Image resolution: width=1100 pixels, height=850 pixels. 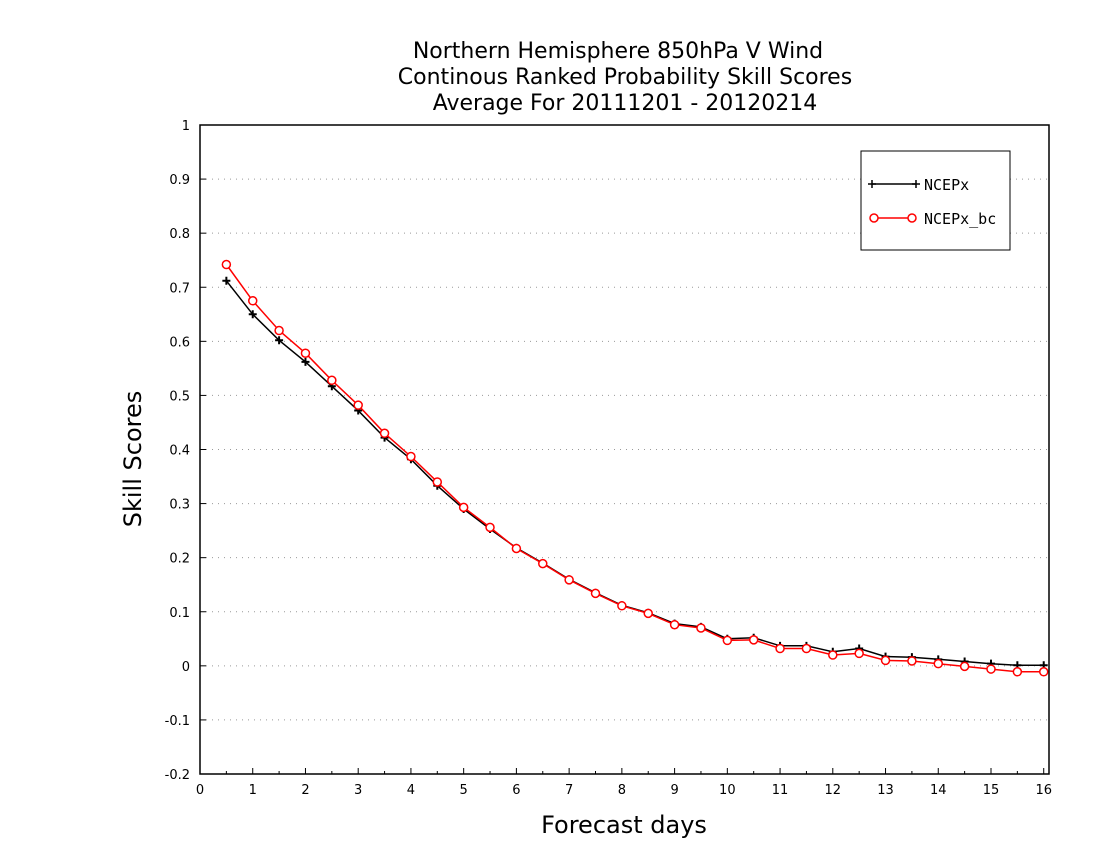 I want to click on y-tick-label-10: 0.8, so click(x=179, y=234).